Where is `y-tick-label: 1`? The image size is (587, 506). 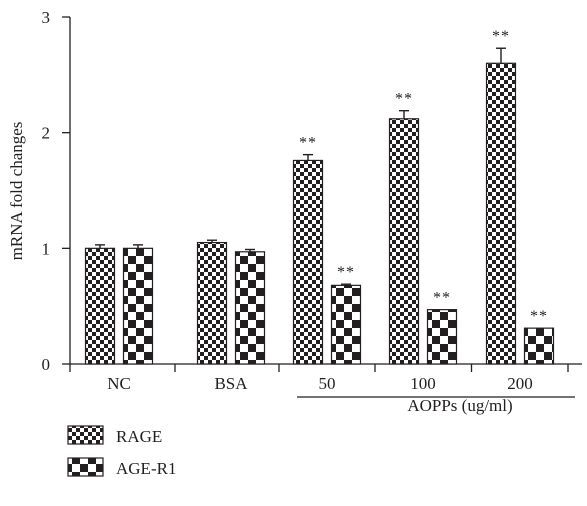 y-tick-label: 1 is located at coordinates (46, 248).